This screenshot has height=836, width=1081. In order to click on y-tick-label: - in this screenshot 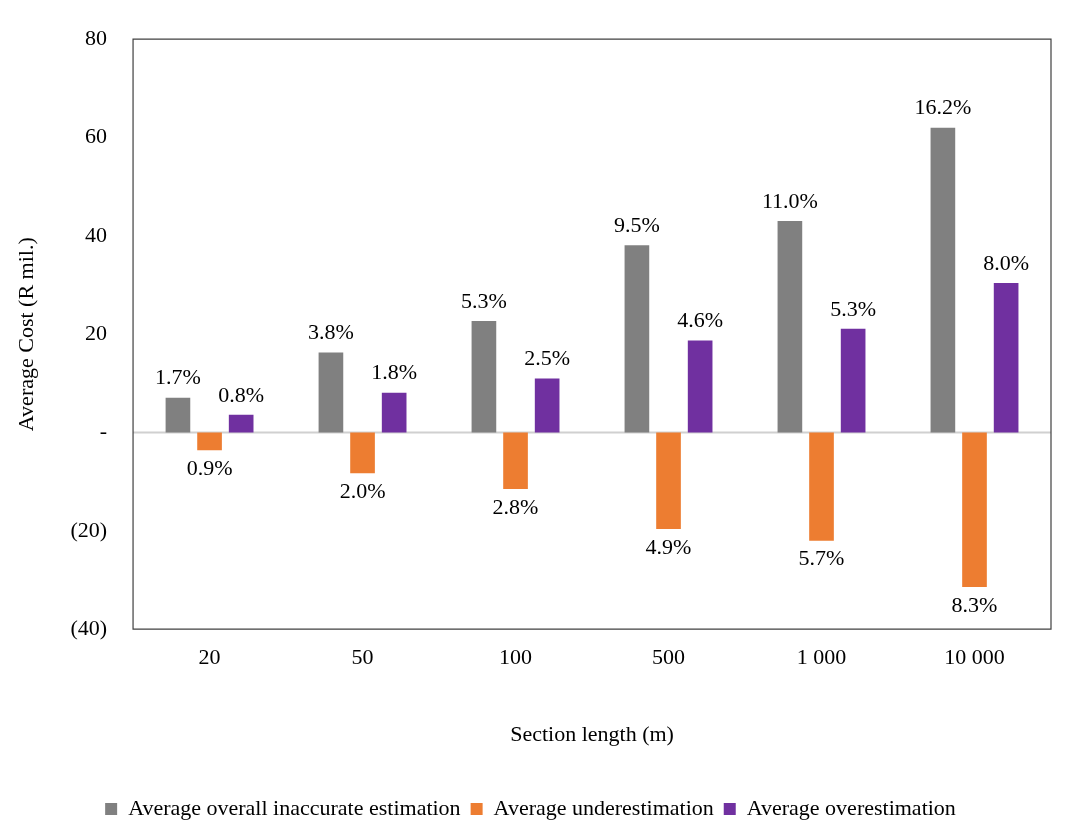, I will do `click(103, 431)`.